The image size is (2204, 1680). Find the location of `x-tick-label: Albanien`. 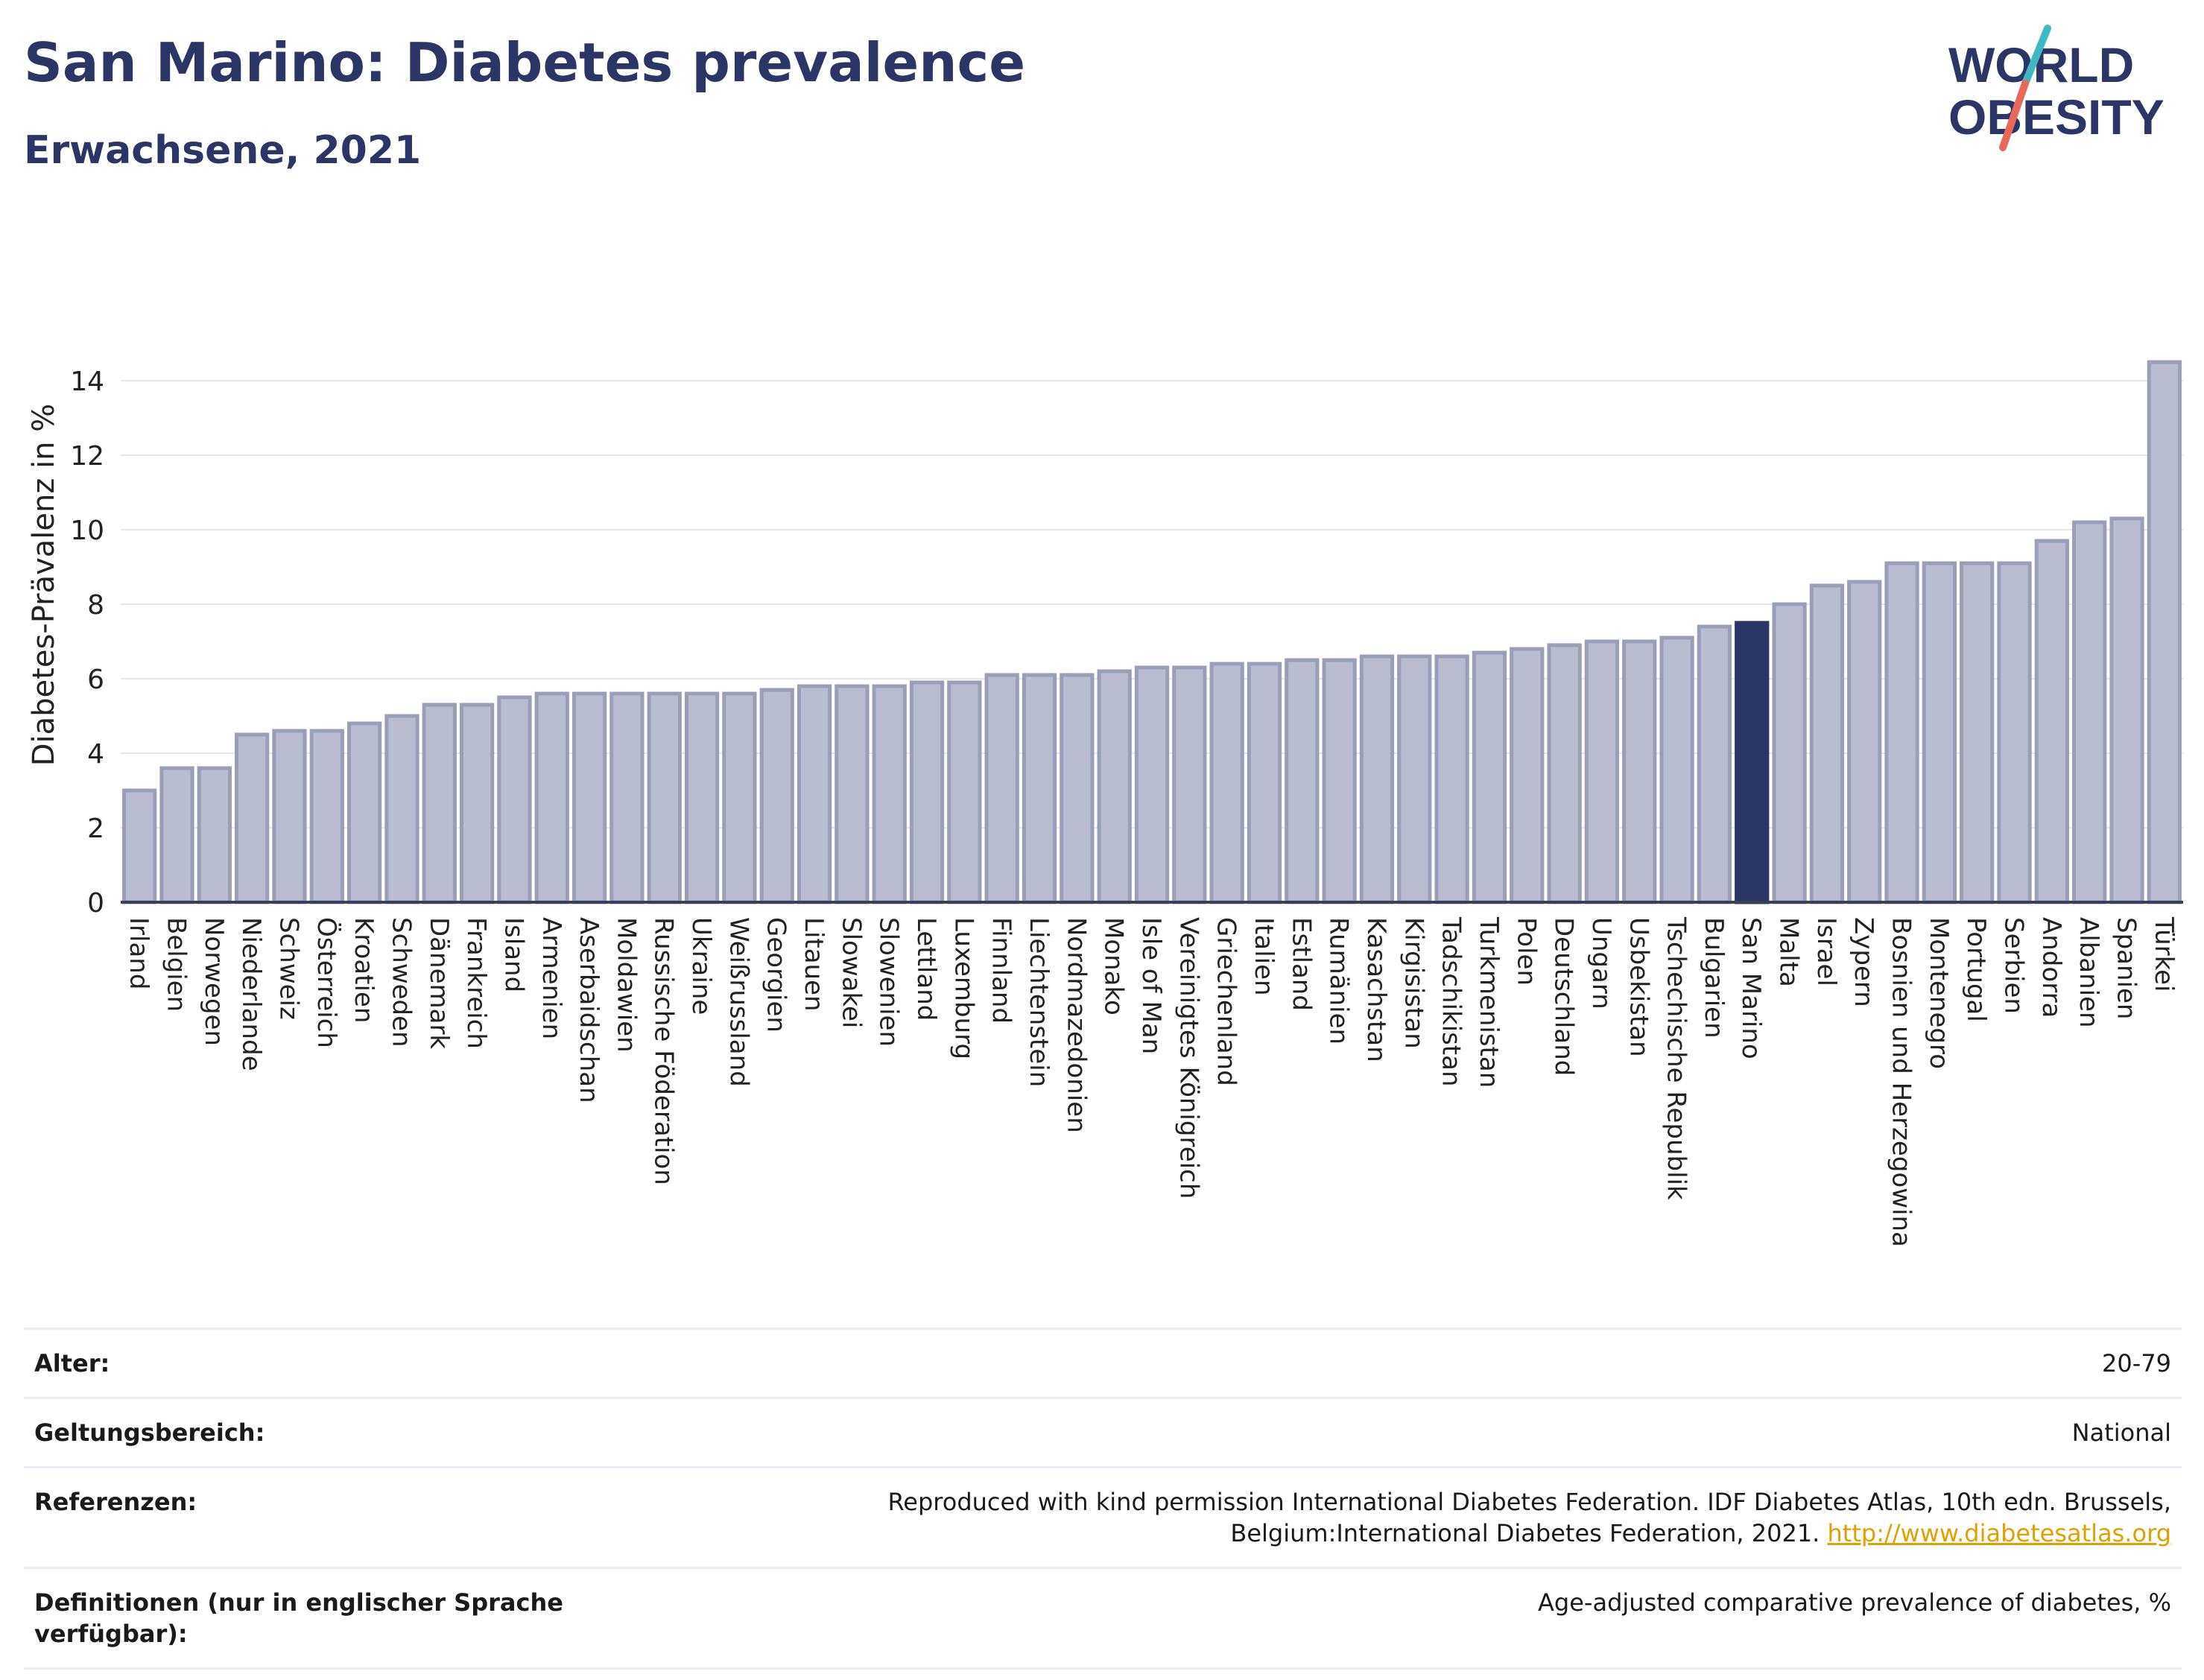

x-tick-label: Albanien is located at coordinates (2088, 972).